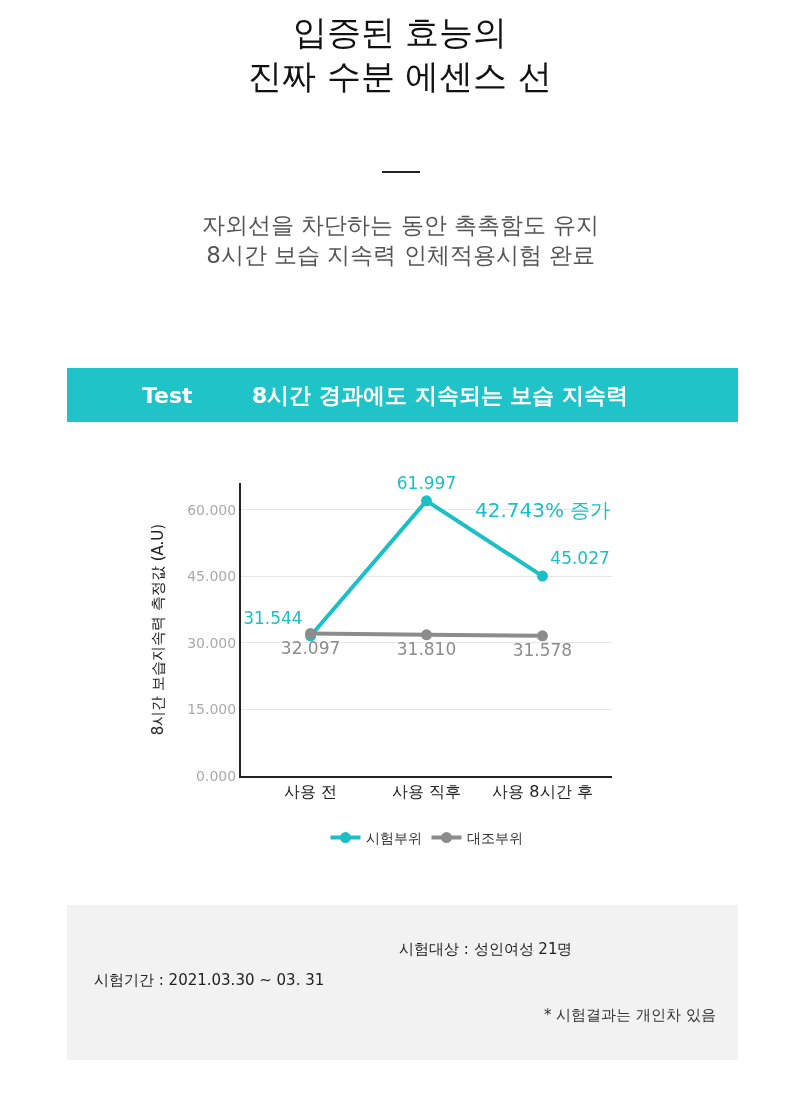 The image size is (800, 1098). What do you see at coordinates (440, 395) in the screenshot?
I see `text: 8시간 경과에도 지속되는 보습 지속력` at bounding box center [440, 395].